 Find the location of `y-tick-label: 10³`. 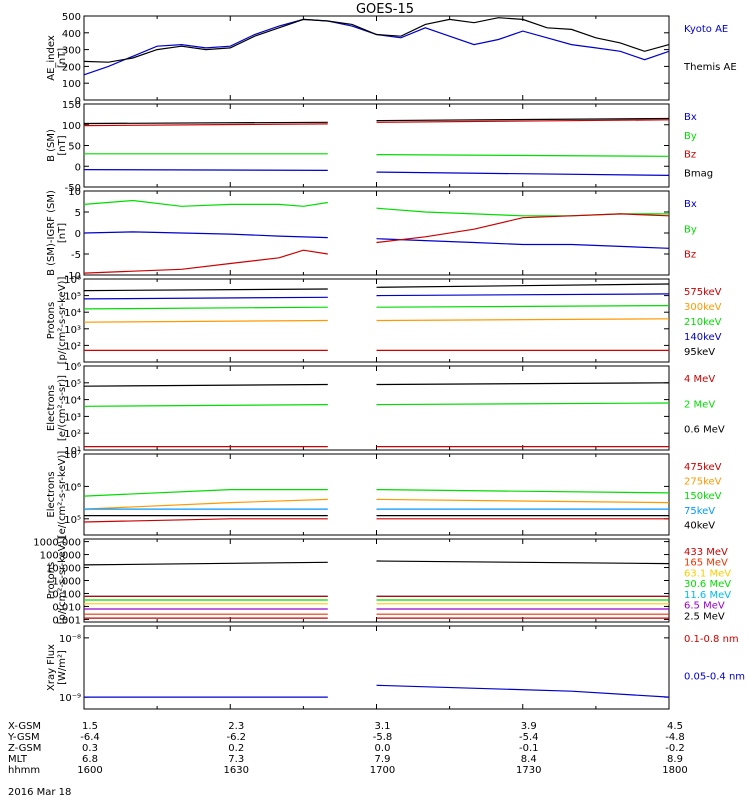

y-tick-label: 10³ is located at coordinates (72, 417).